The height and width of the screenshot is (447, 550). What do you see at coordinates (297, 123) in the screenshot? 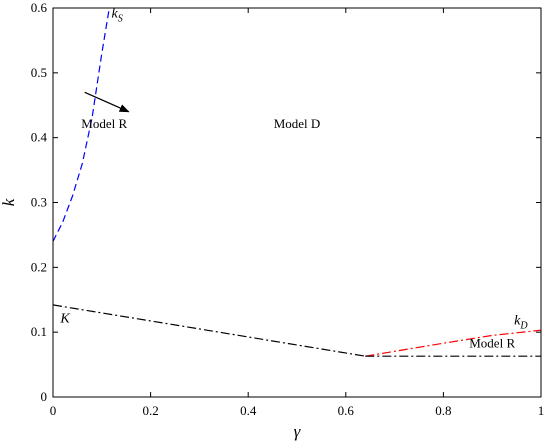
I see `region-label-modelD: Model D` at bounding box center [297, 123].